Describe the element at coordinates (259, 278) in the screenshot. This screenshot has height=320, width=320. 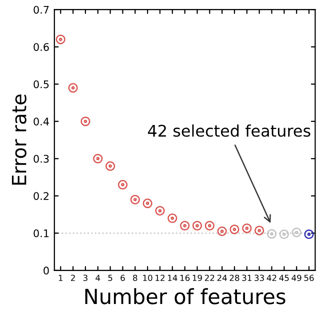
I see `x-tick-label: 33` at that location.